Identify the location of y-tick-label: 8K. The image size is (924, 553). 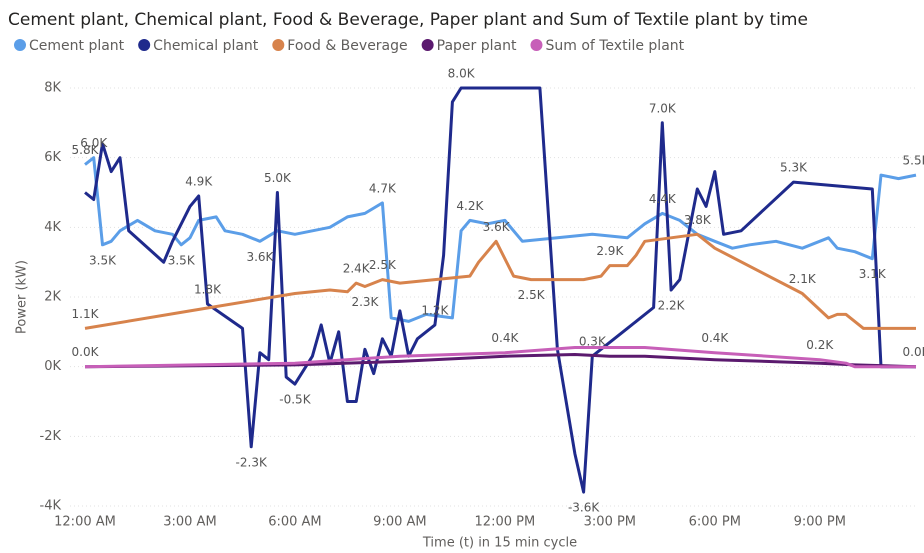
(52, 88).